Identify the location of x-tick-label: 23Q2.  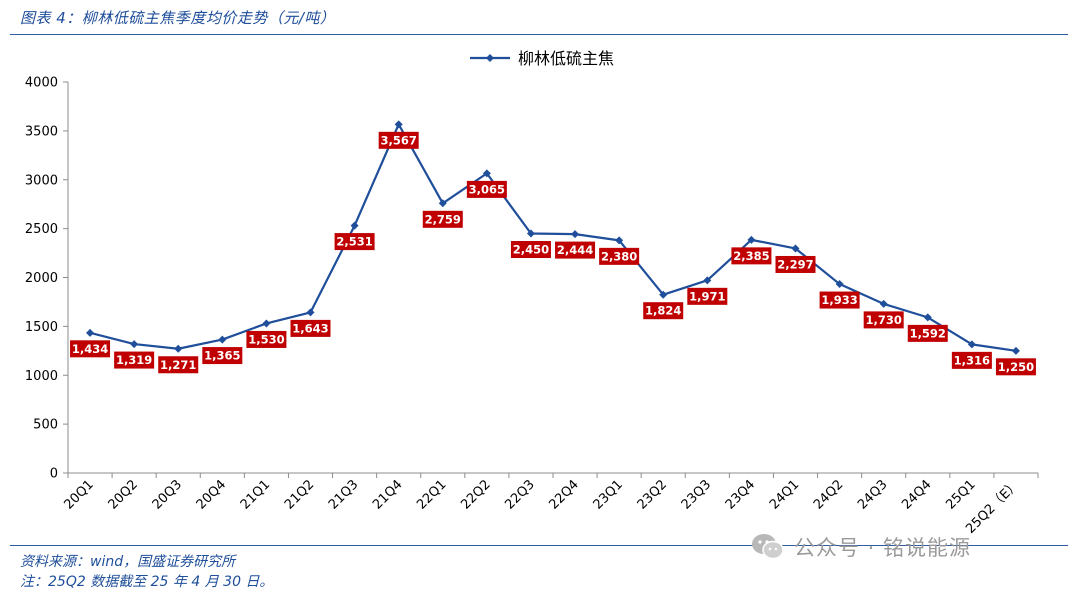
(652, 494).